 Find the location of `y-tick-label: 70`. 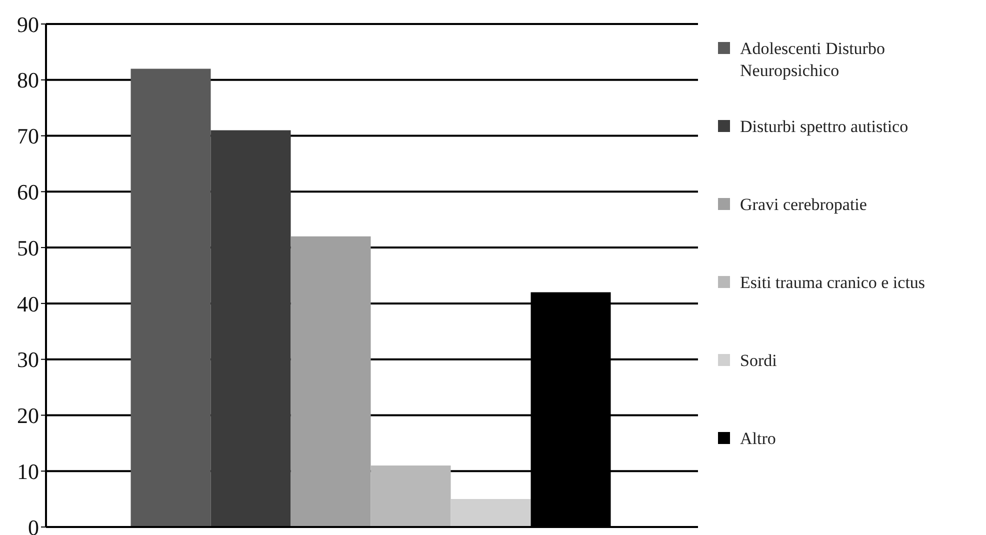

y-tick-label: 70 is located at coordinates (28, 136).